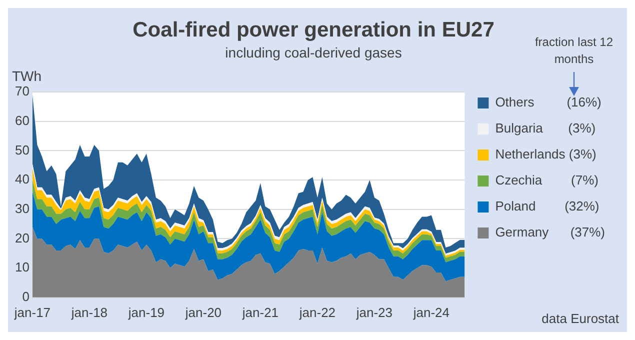 This screenshot has width=635, height=340. Describe the element at coordinates (580, 318) in the screenshot. I see `text: data Eurostat` at that location.